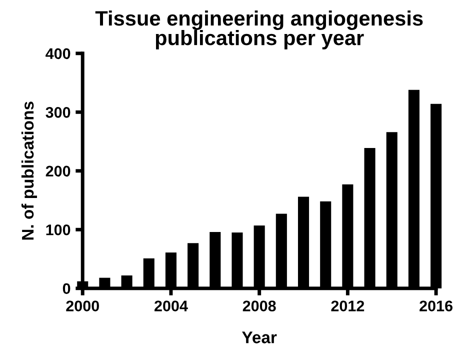 The height and width of the screenshot is (356, 459). Describe the element at coordinates (58, 171) in the screenshot. I see `y-tick-label: 200` at that location.